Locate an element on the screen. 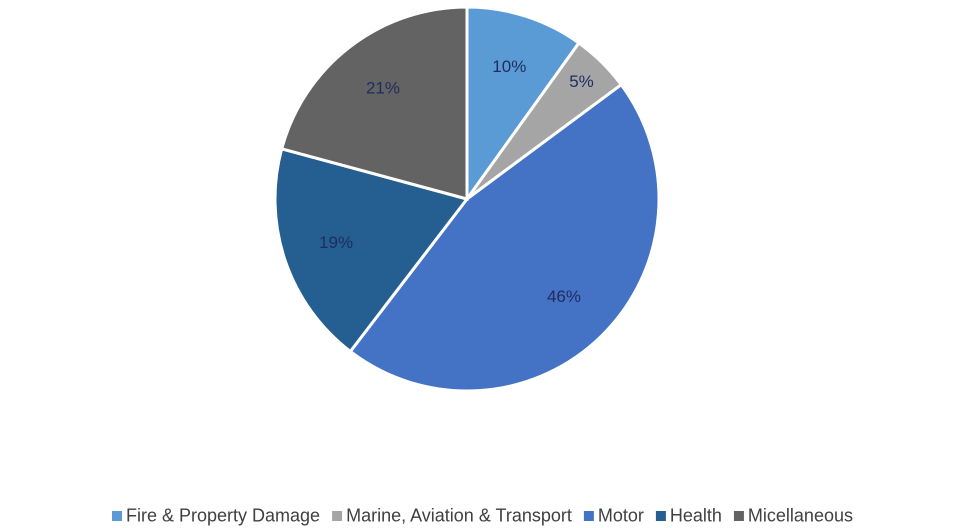  data-label: 21% is located at coordinates (383, 88).